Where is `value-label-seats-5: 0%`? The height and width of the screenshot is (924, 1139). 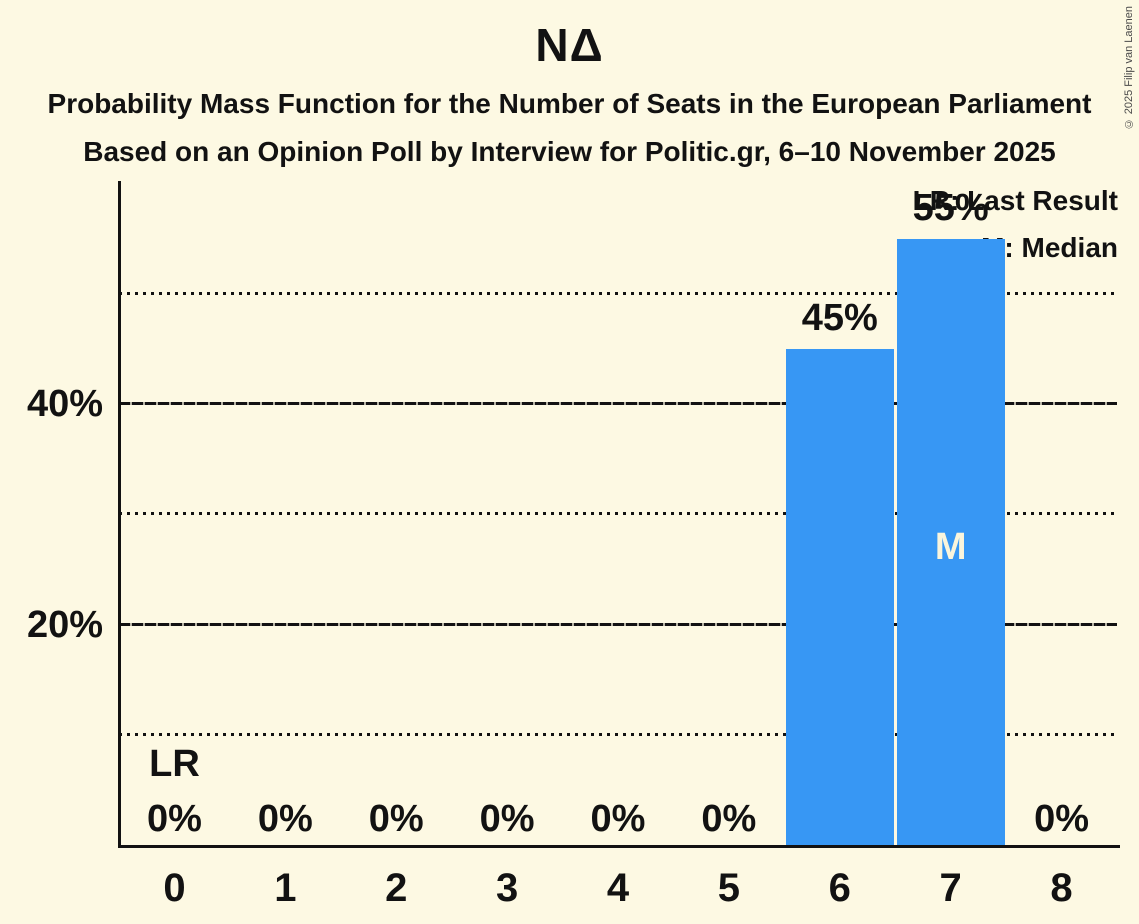 value-label-seats-5: 0% is located at coordinates (729, 819).